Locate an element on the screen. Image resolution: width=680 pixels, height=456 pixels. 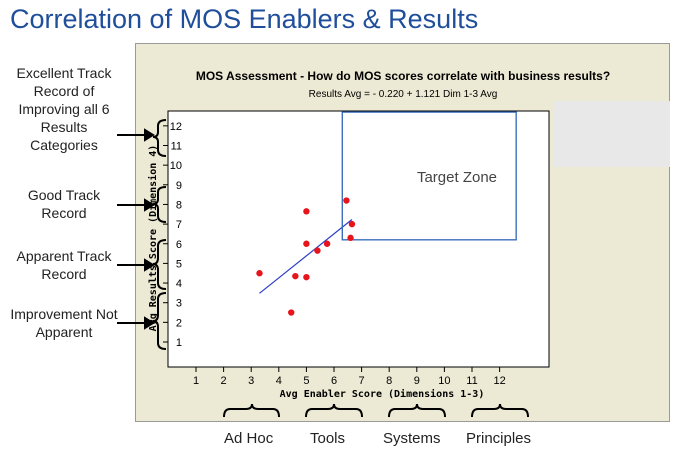
label-apparent: Apparent Track Record is located at coordinates (64, 265).